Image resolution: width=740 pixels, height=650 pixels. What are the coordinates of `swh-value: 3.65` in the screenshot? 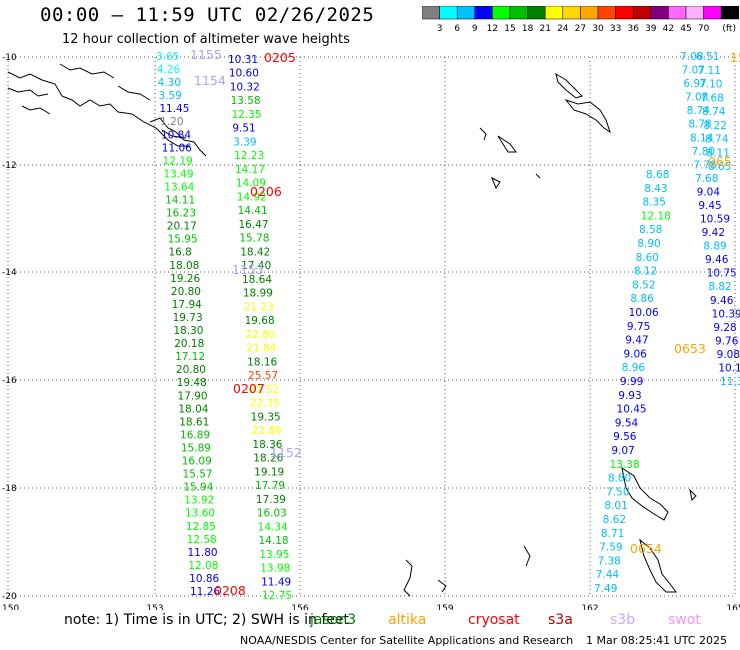 It's located at (167, 57).